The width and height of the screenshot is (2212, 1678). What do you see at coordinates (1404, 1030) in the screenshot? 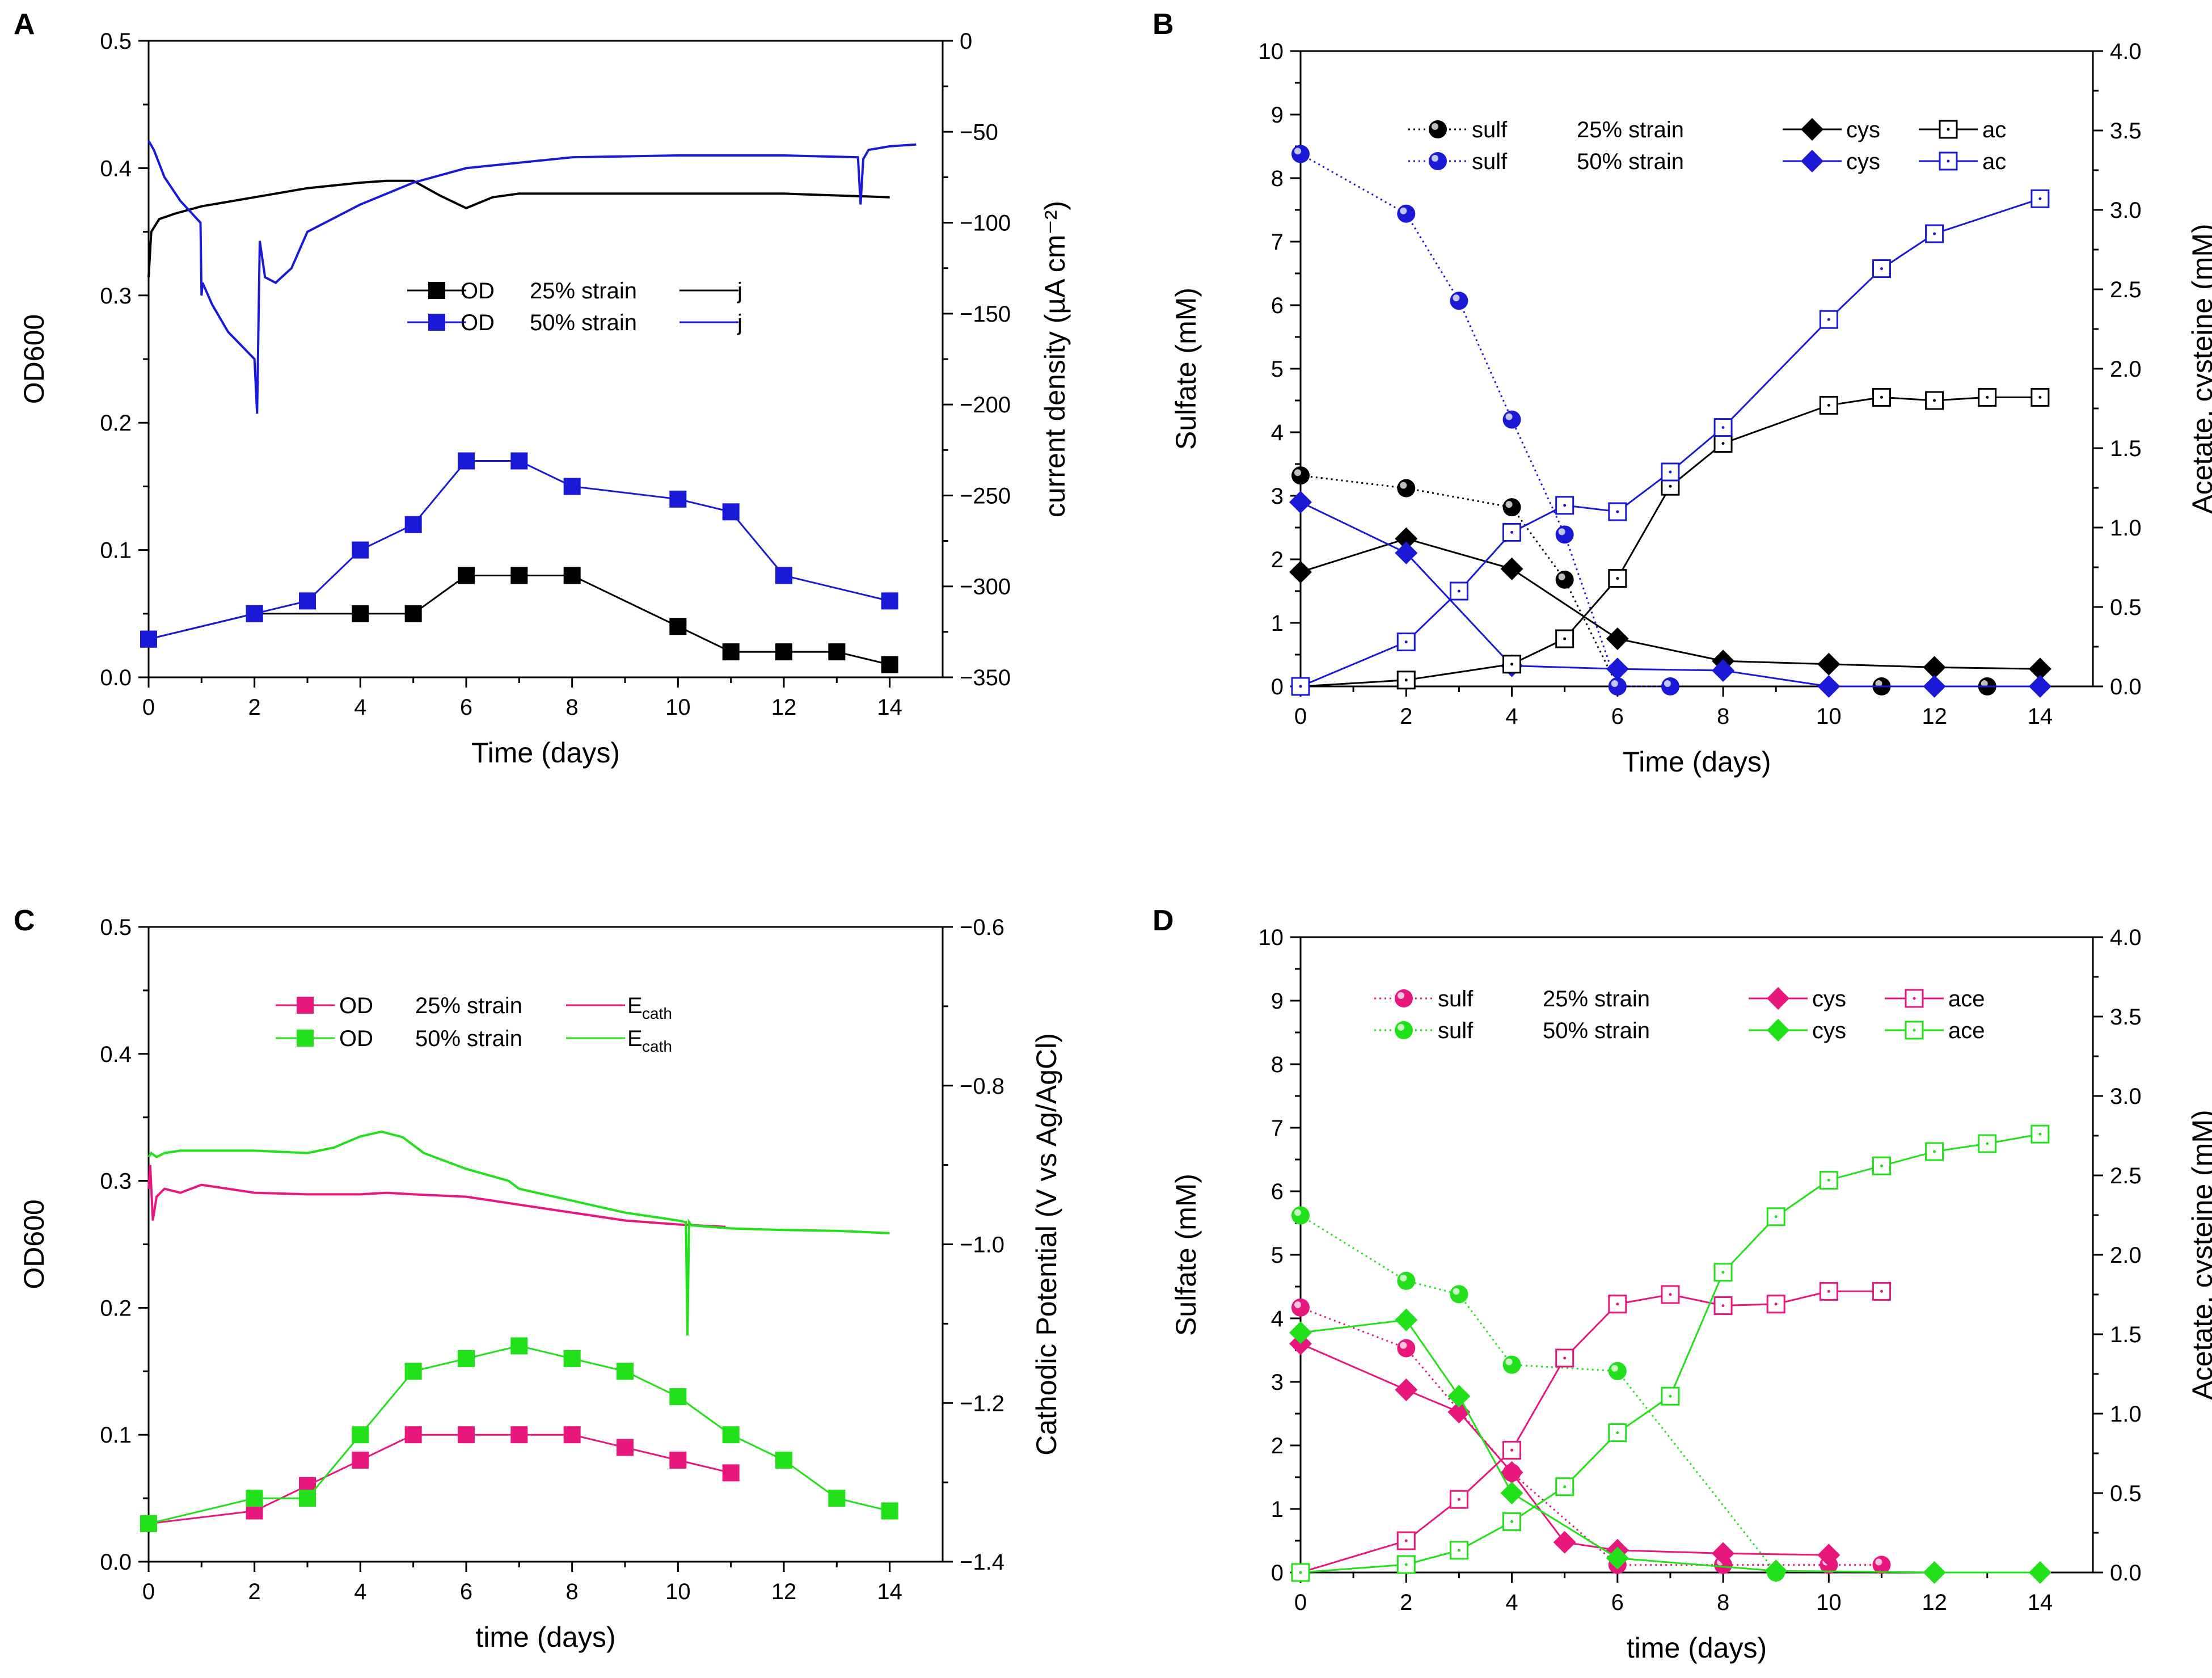
I see `legend-sulf-1-marker-ball` at bounding box center [1404, 1030].